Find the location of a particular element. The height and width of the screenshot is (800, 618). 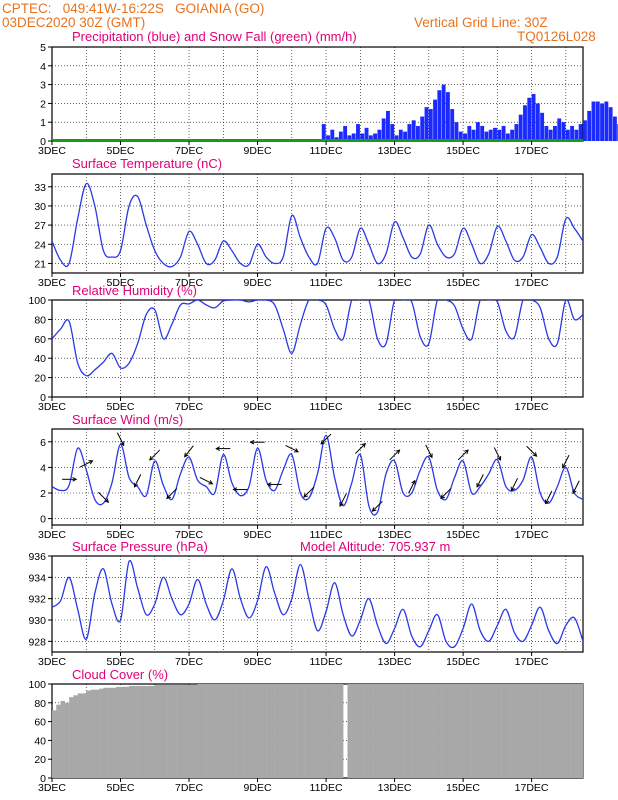

pressure-xtick-label: 9DEC is located at coordinates (258, 662).